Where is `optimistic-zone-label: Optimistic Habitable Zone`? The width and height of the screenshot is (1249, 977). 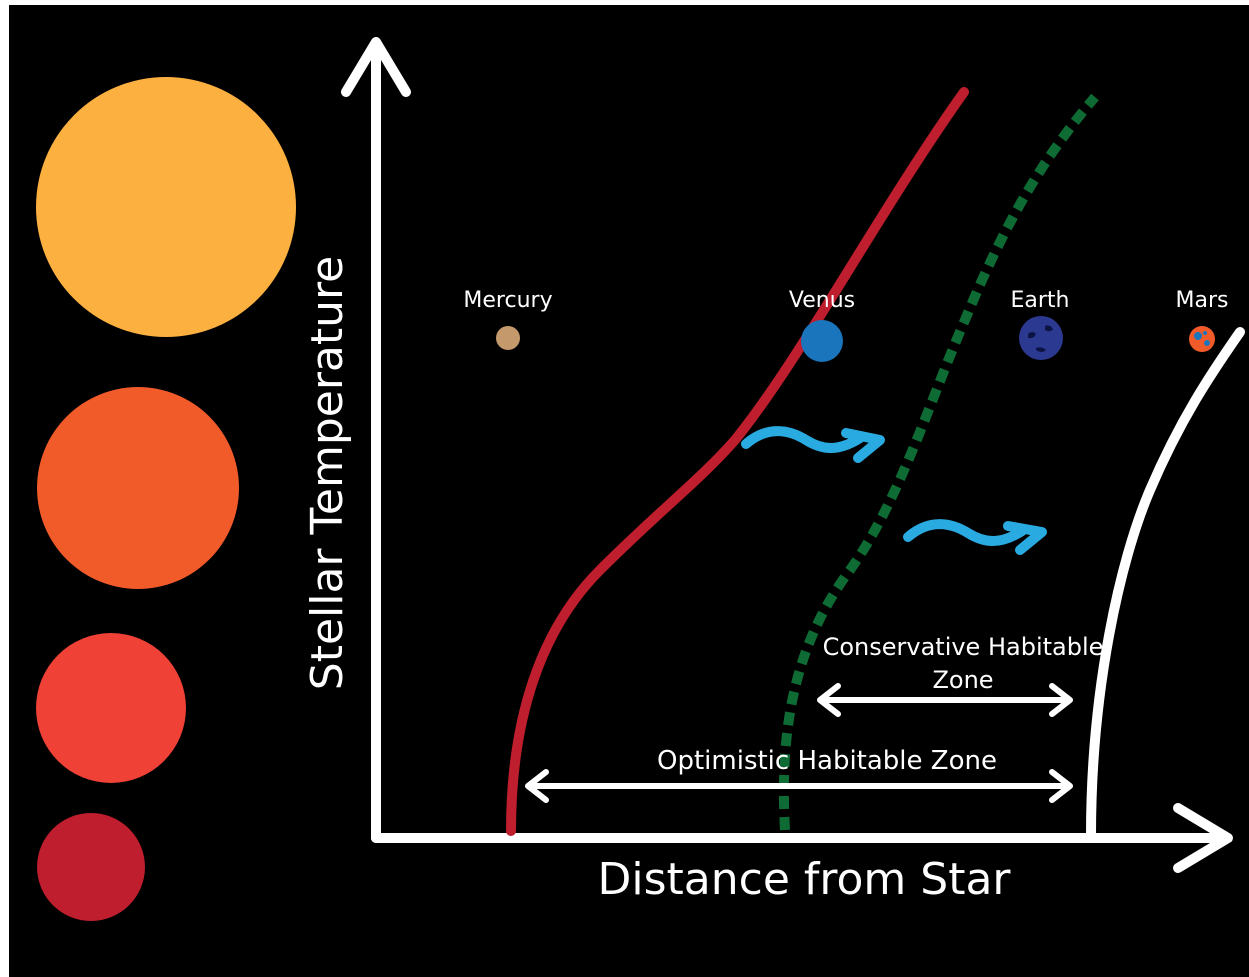
optimistic-zone-label: Optimistic Habitable Zone is located at coordinates (827, 761).